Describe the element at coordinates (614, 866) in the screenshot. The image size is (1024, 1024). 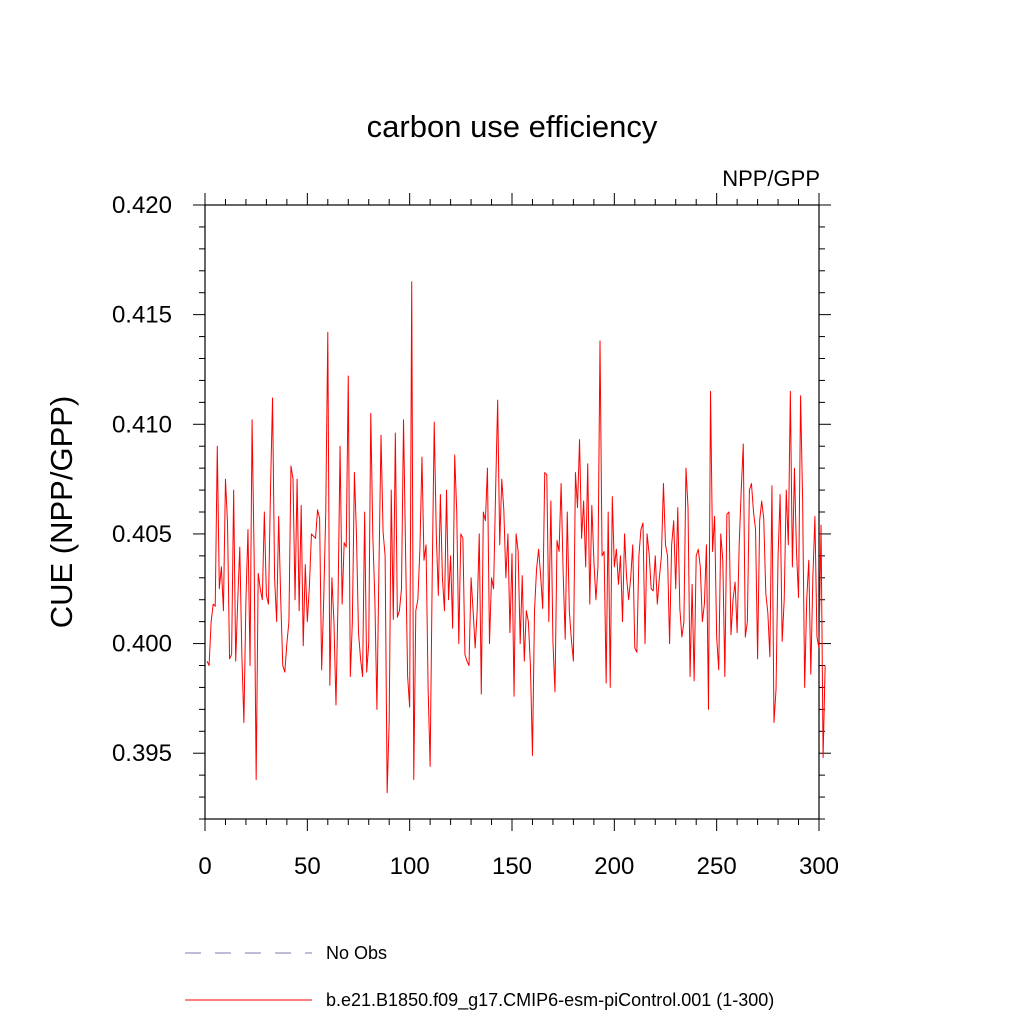
I see `x-tick-label: 200` at that location.